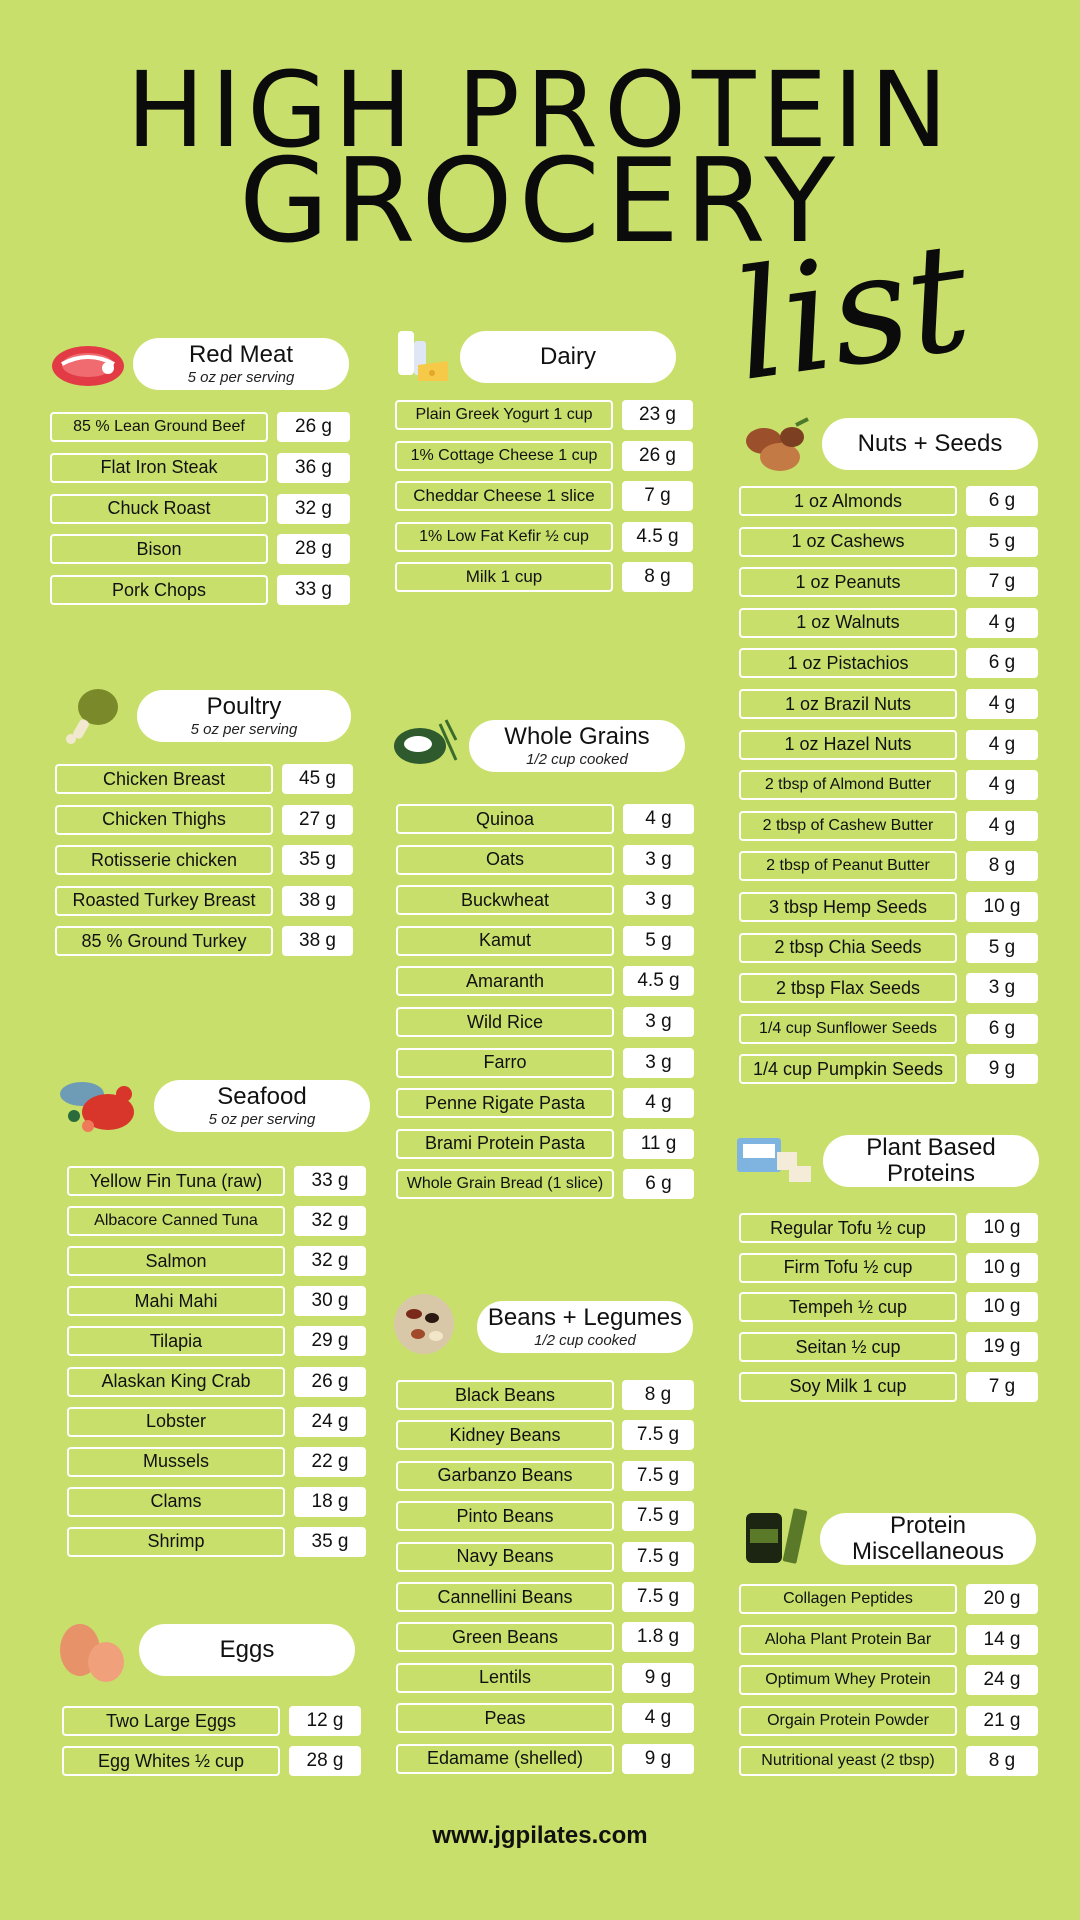 The width and height of the screenshot is (1080, 1920). I want to click on food-name: Green Beans, so click(505, 1637).